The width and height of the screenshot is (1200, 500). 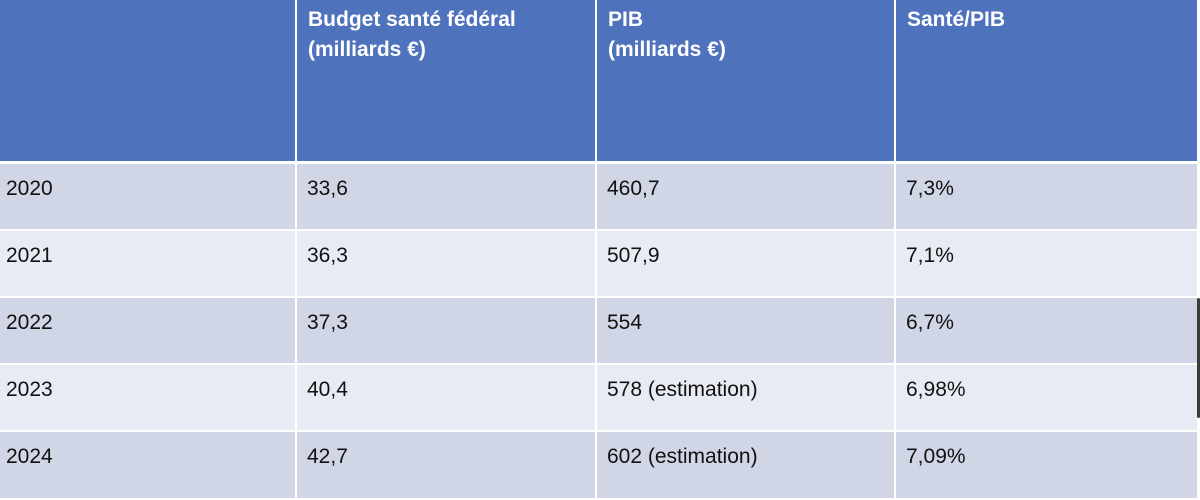 What do you see at coordinates (447, 264) in the screenshot?
I see `table-cell-budget: 36,3` at bounding box center [447, 264].